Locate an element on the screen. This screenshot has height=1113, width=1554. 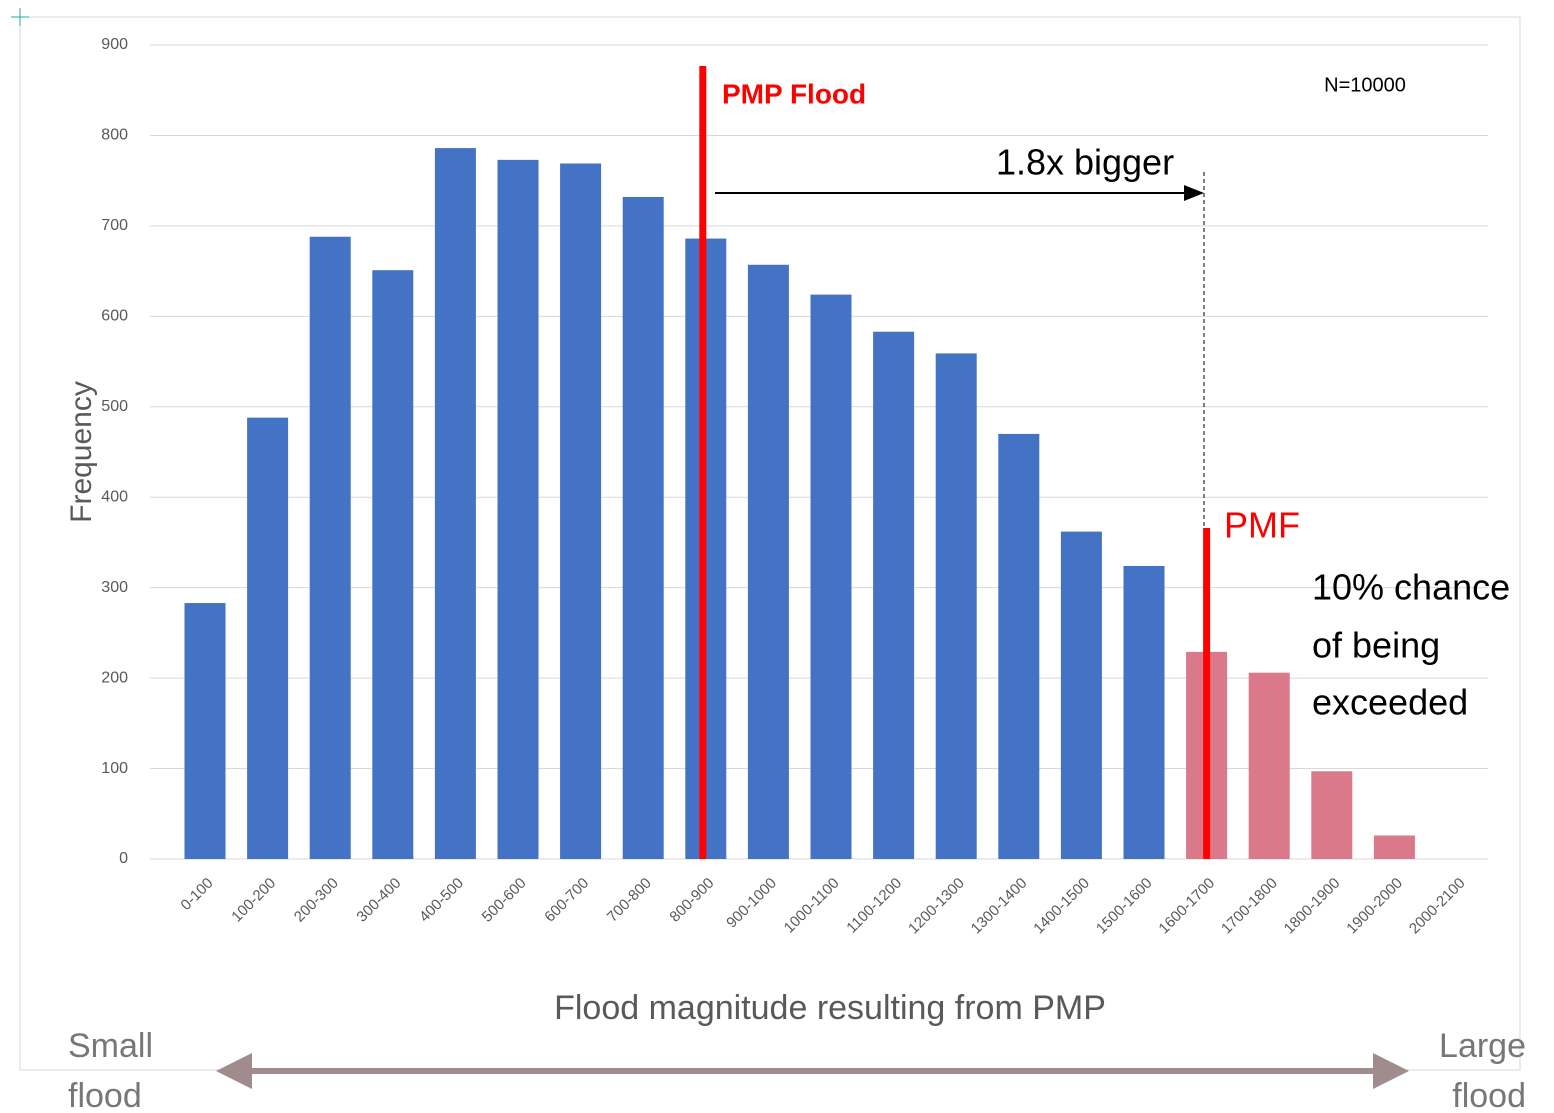
x-tick-label: 300-400 is located at coordinates (378, 900).